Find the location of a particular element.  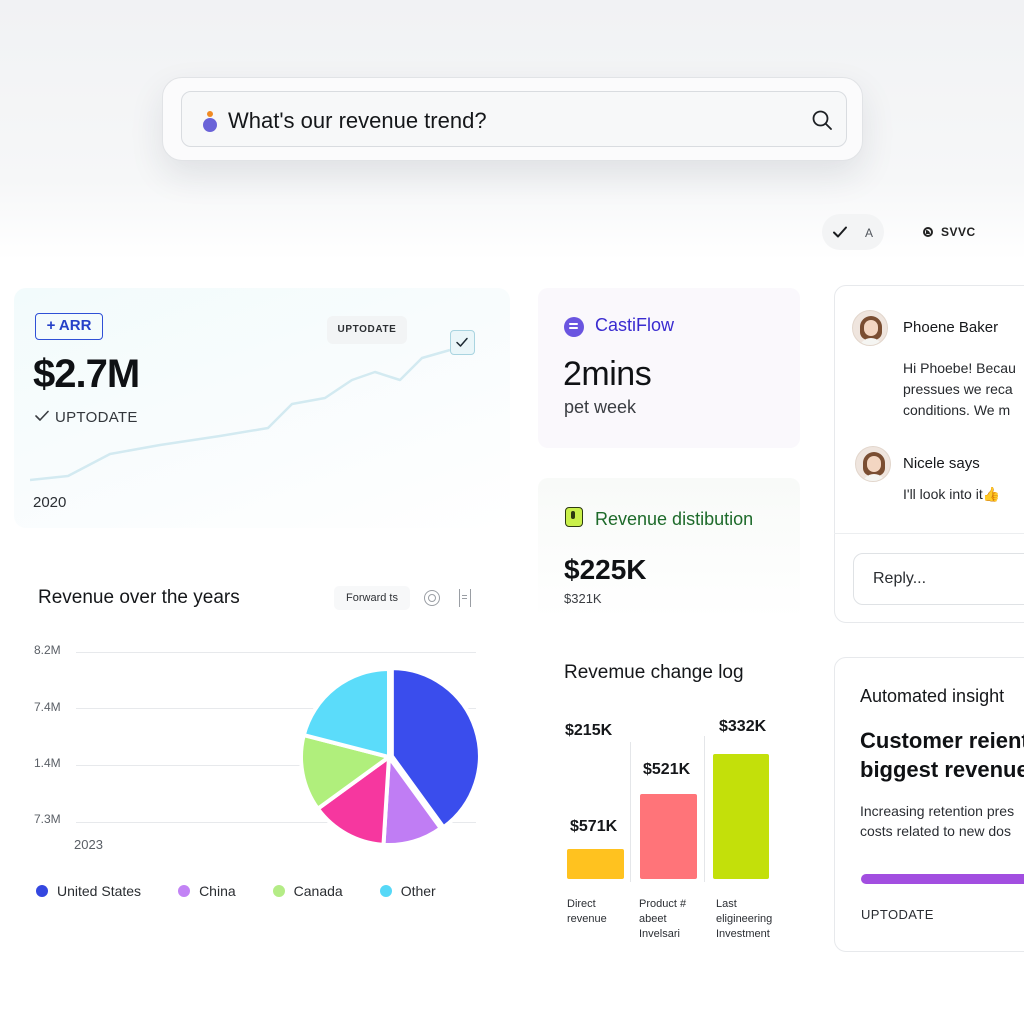

arr-year: 2020 is located at coordinates (50, 502).